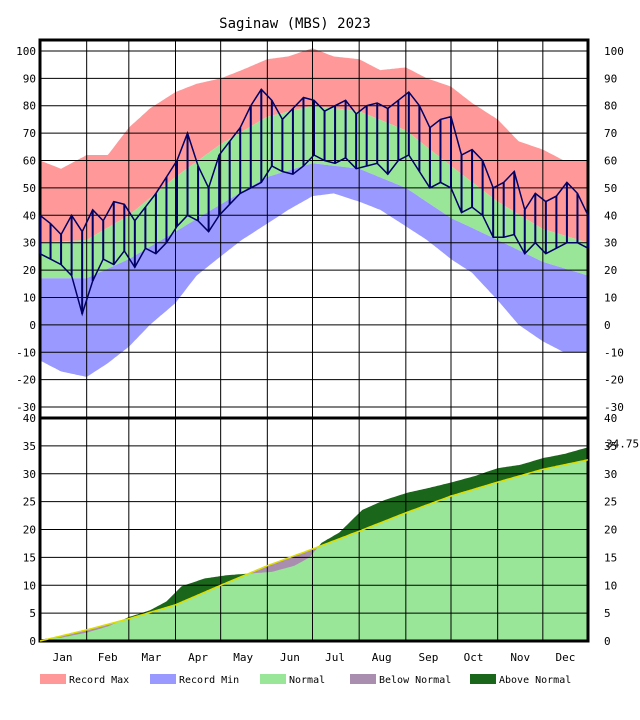 Image resolution: width=640 pixels, height=720 pixels. I want to click on precip-ytick-right: 35, so click(610, 446).